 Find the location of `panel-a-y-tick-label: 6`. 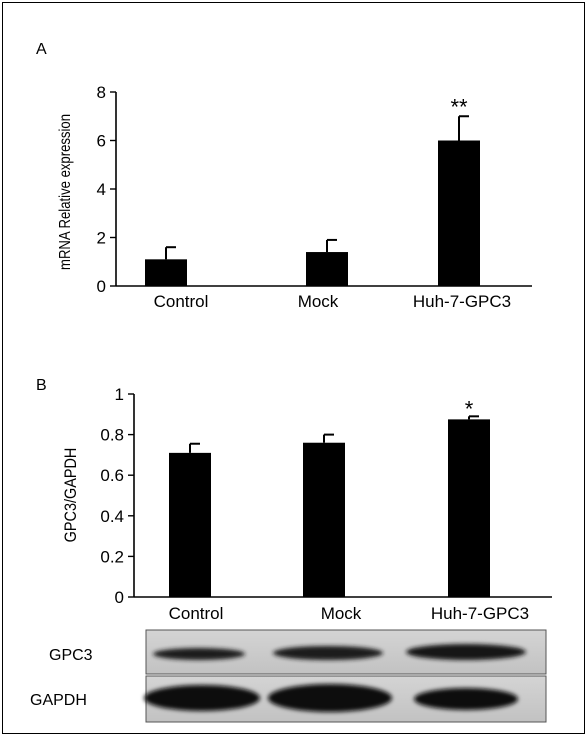

panel-a-y-tick-label: 6 is located at coordinates (101, 141).